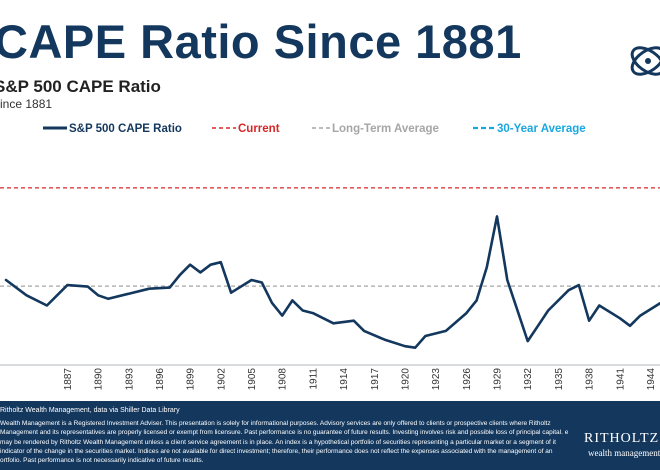 This screenshot has width=660, height=470. What do you see at coordinates (651, 379) in the screenshot?
I see `x-tick-label: 1944` at bounding box center [651, 379].